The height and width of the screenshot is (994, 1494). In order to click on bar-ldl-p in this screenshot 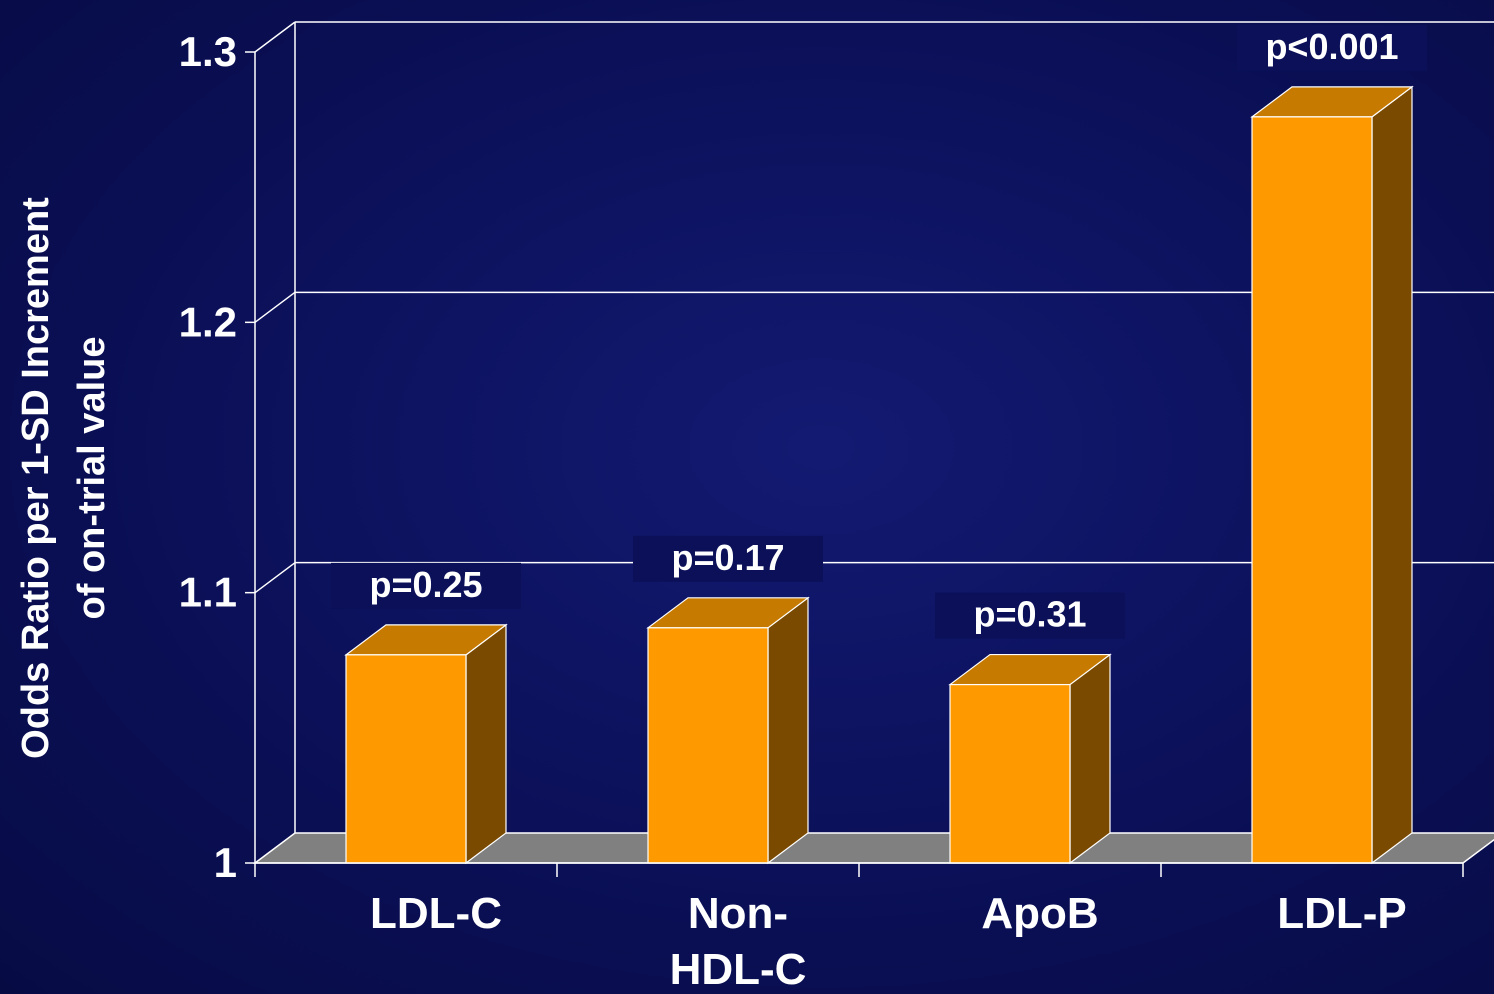, I will do `click(1332, 475)`.